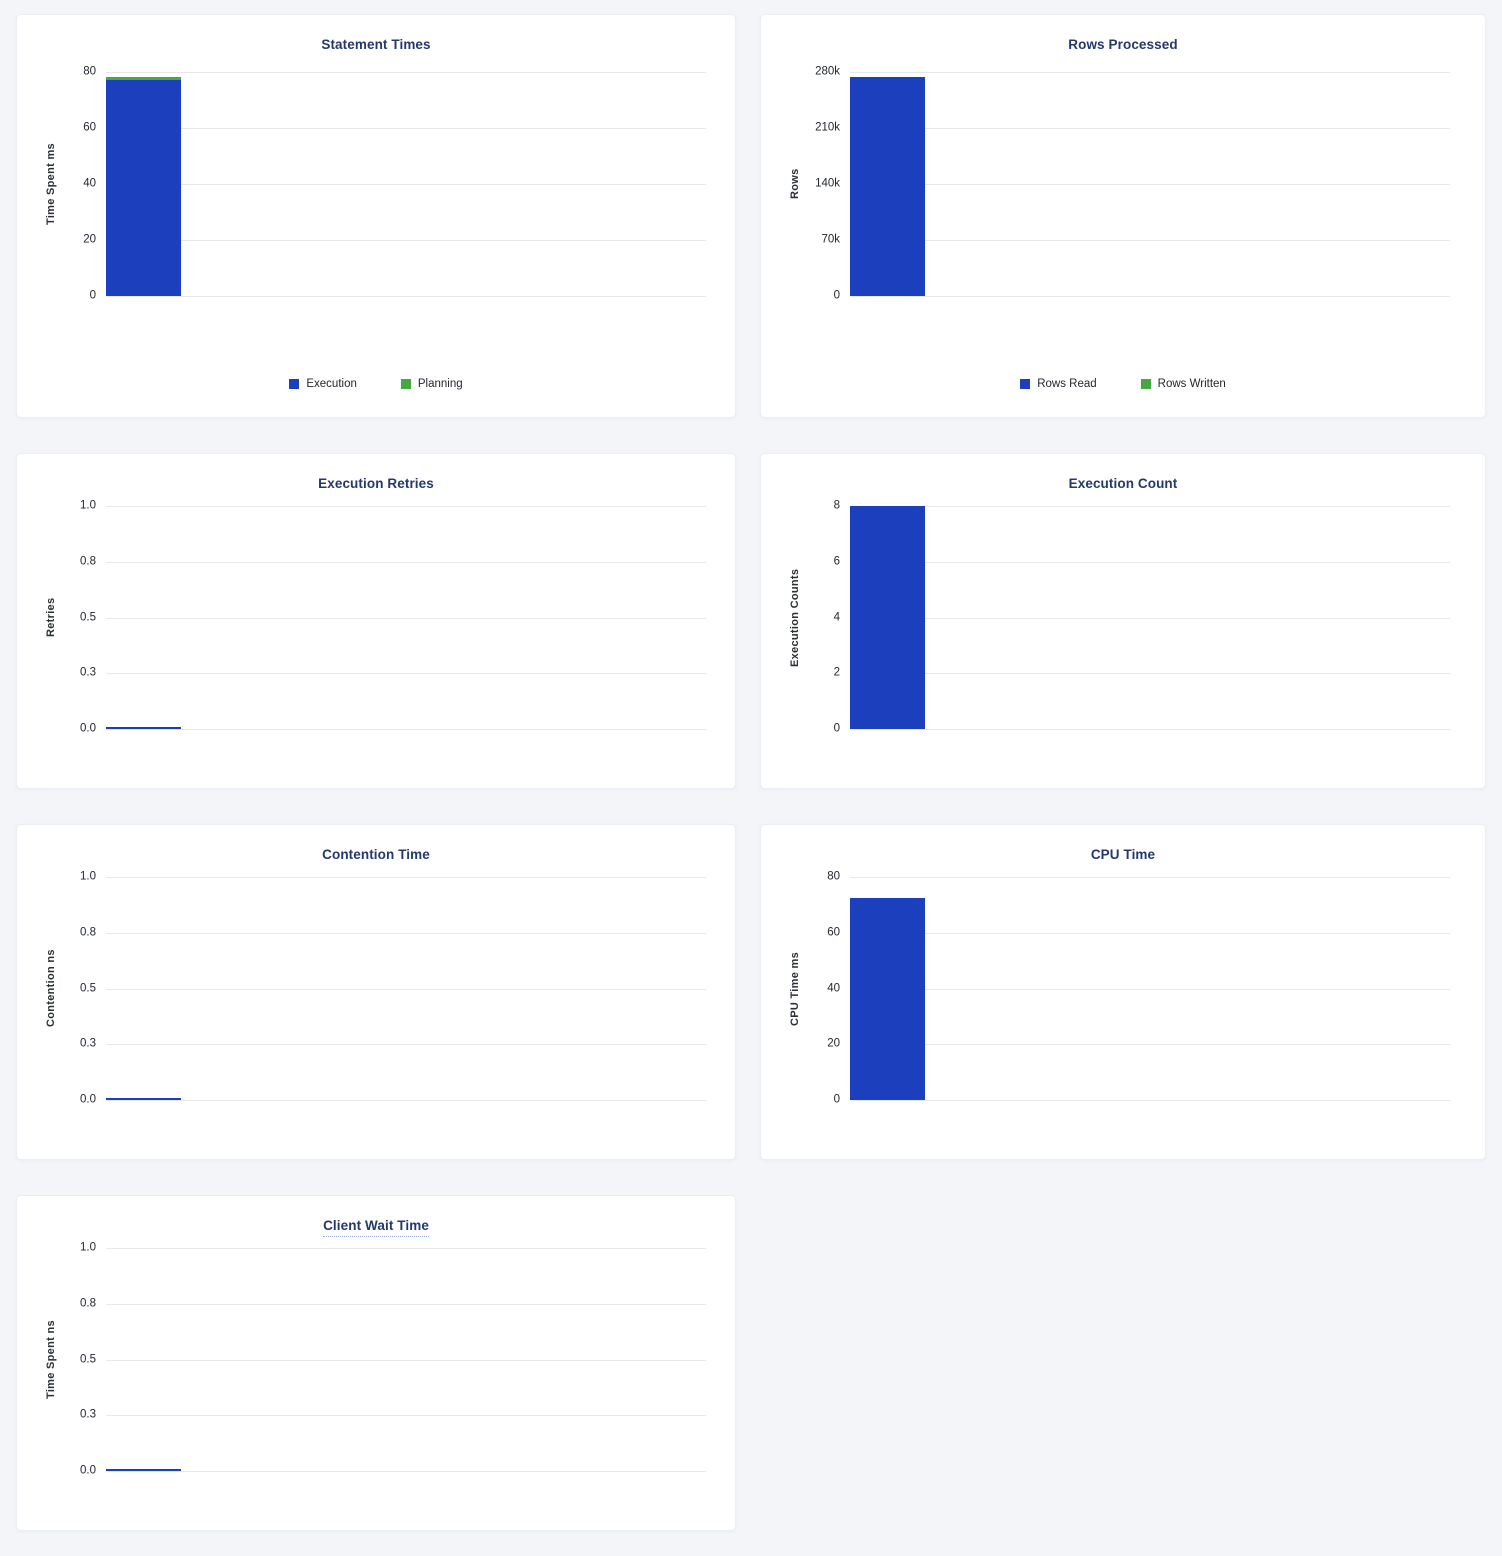 This screenshot has height=1556, width=1502. What do you see at coordinates (1145, 384) in the screenshot?
I see `legend-swatch-rows-written` at bounding box center [1145, 384].